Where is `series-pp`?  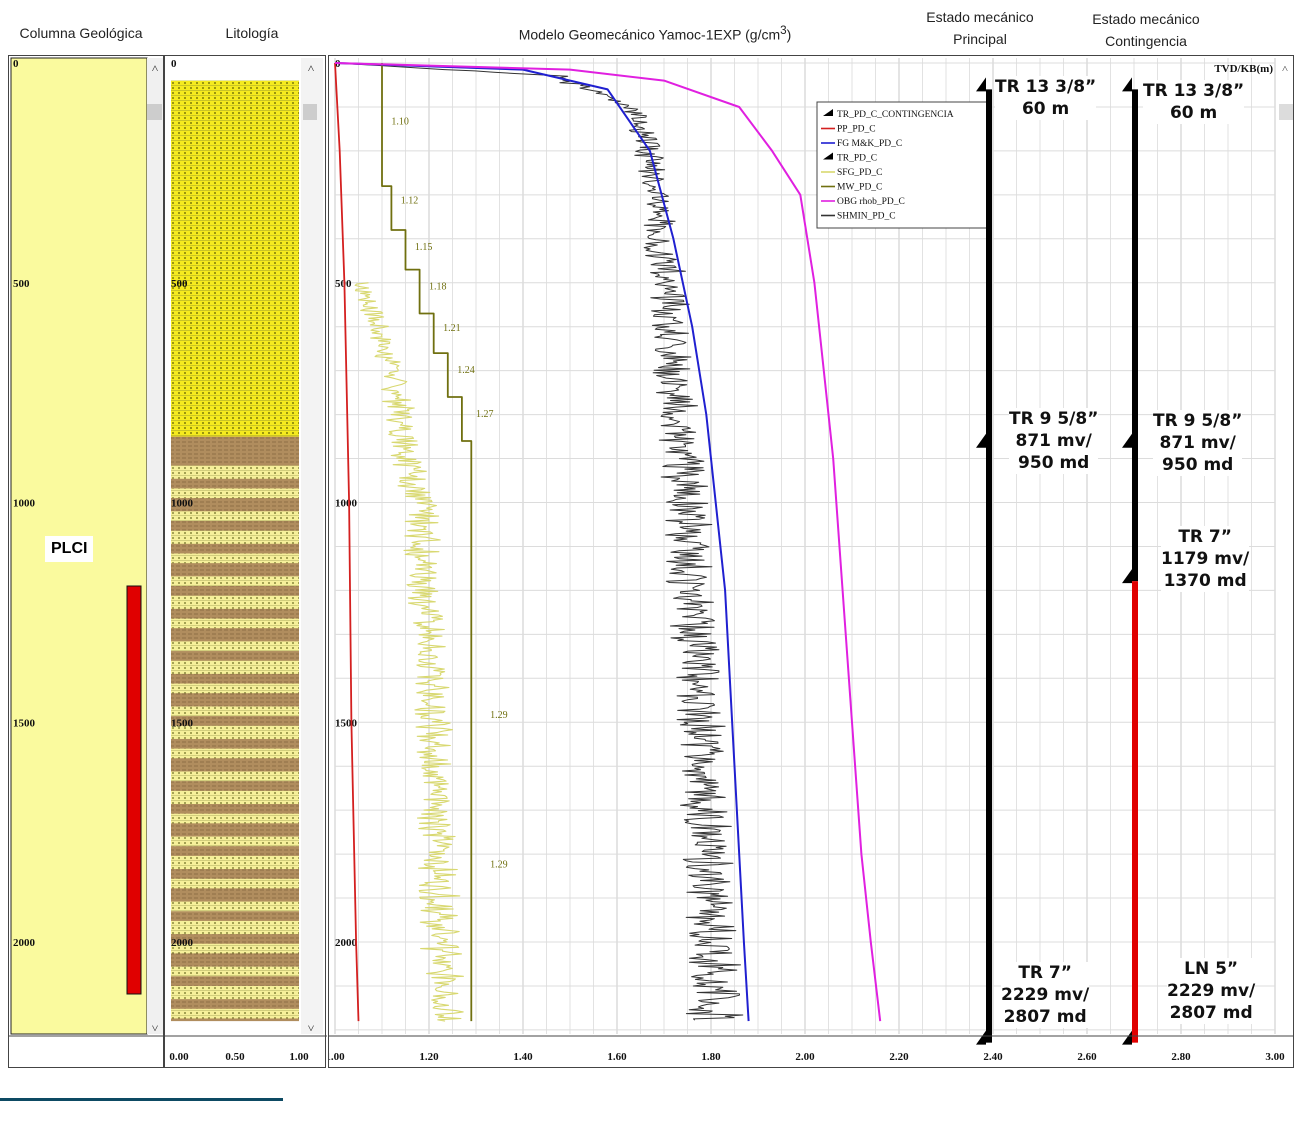 series-pp is located at coordinates (347, 542).